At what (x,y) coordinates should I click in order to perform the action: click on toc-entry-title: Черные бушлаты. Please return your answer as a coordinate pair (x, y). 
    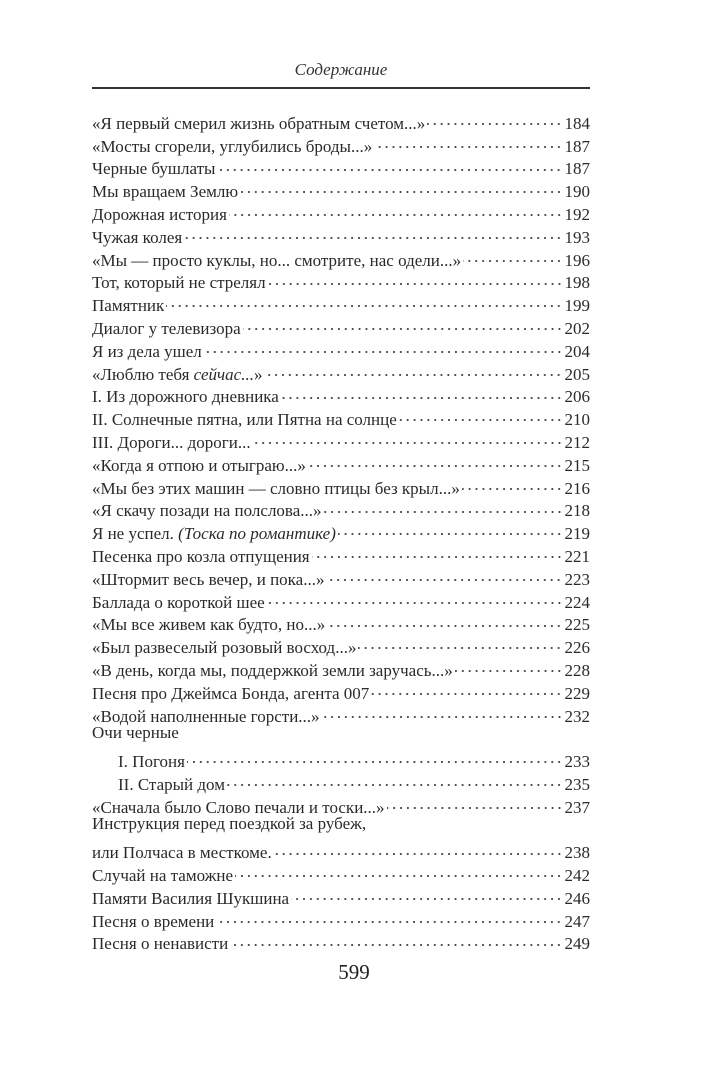
    Looking at the image, I should click on (153, 169).